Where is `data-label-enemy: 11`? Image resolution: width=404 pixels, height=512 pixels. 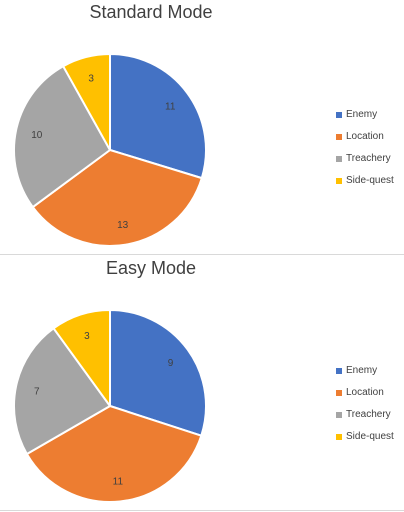
data-label-enemy: 11 is located at coordinates (170, 106).